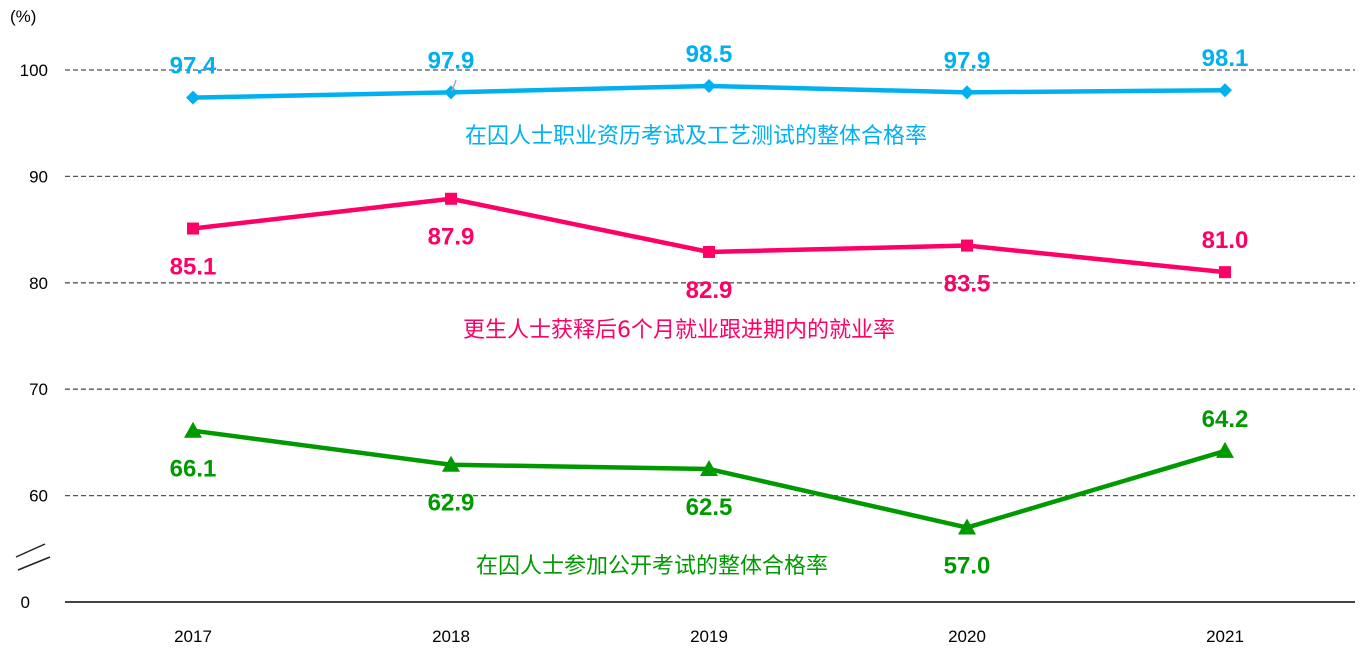  Describe the element at coordinates (967, 636) in the screenshot. I see `x-tick-label: 2020` at that location.